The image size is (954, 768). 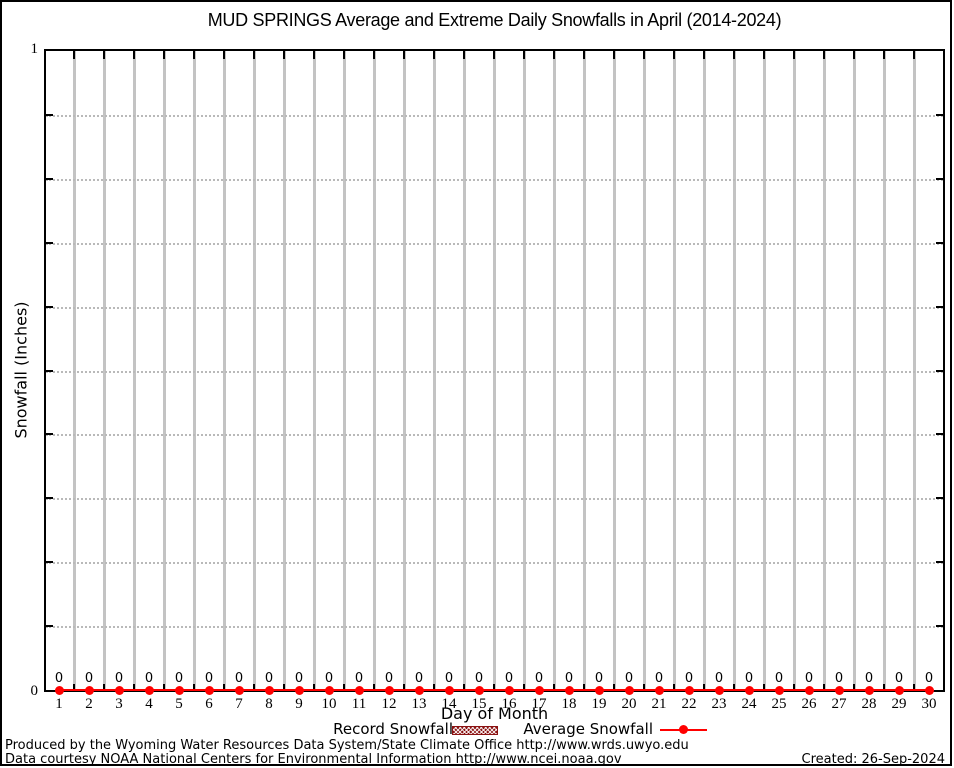 I want to click on x-tick-label: 29, so click(x=899, y=704).